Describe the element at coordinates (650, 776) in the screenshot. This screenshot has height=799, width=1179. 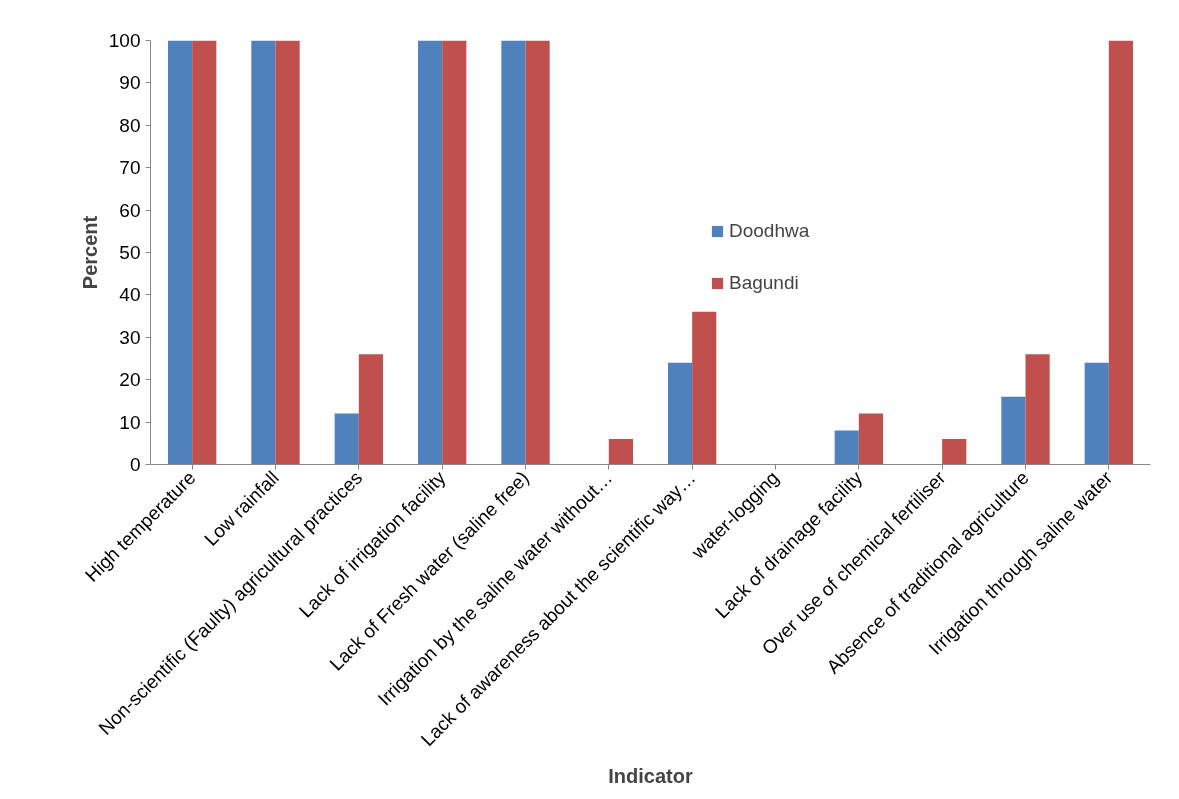
I see `x-axis-title: Indicator` at that location.